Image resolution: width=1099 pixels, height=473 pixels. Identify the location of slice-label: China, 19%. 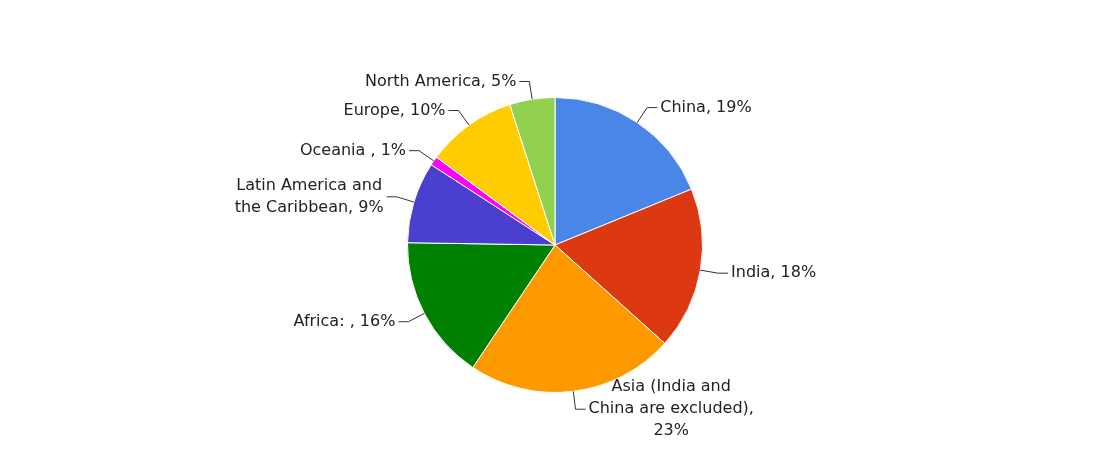
(706, 106).